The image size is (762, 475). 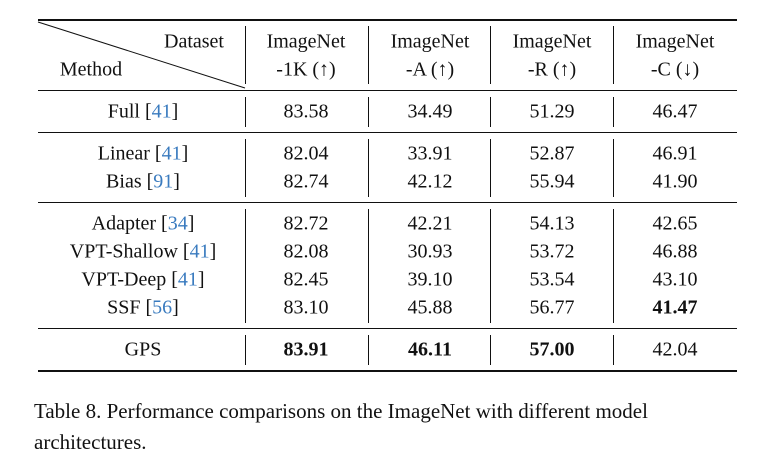 I want to click on value-cell: 56.77, so click(x=552, y=307).